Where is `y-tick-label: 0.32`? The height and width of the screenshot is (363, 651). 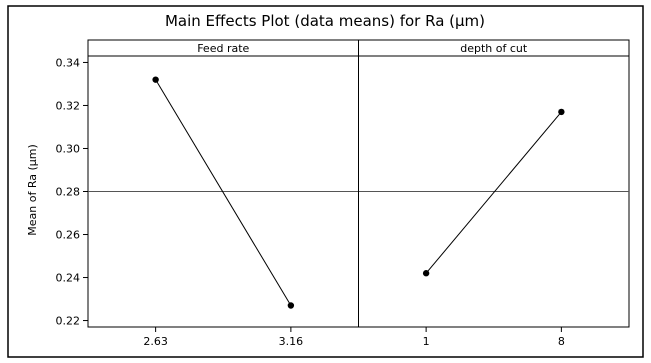
y-tick-label: 0.32 is located at coordinates (68, 105).